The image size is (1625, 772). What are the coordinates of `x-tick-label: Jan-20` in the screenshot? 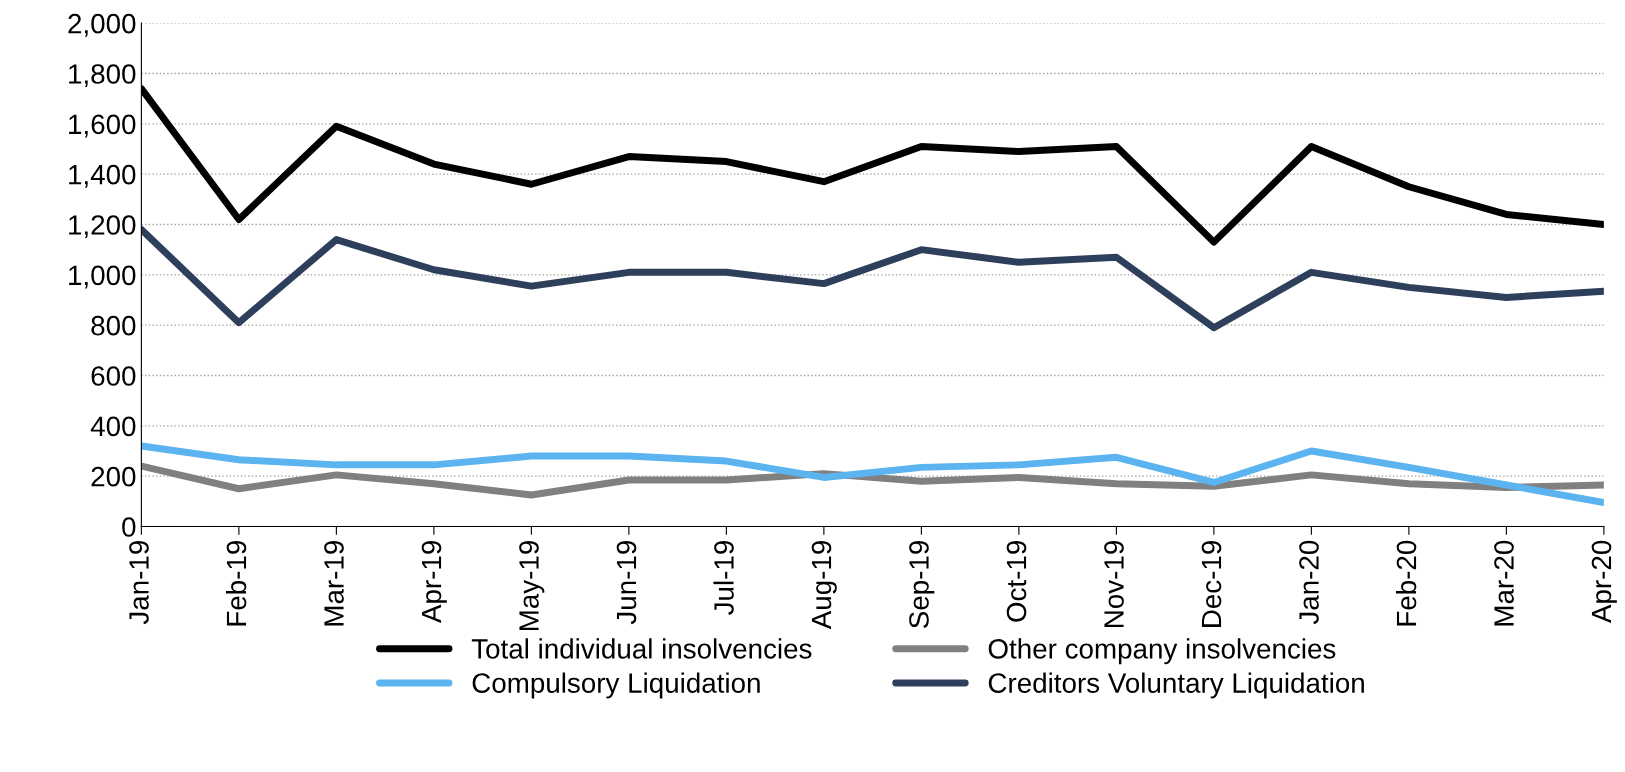 It's located at (1309, 582).